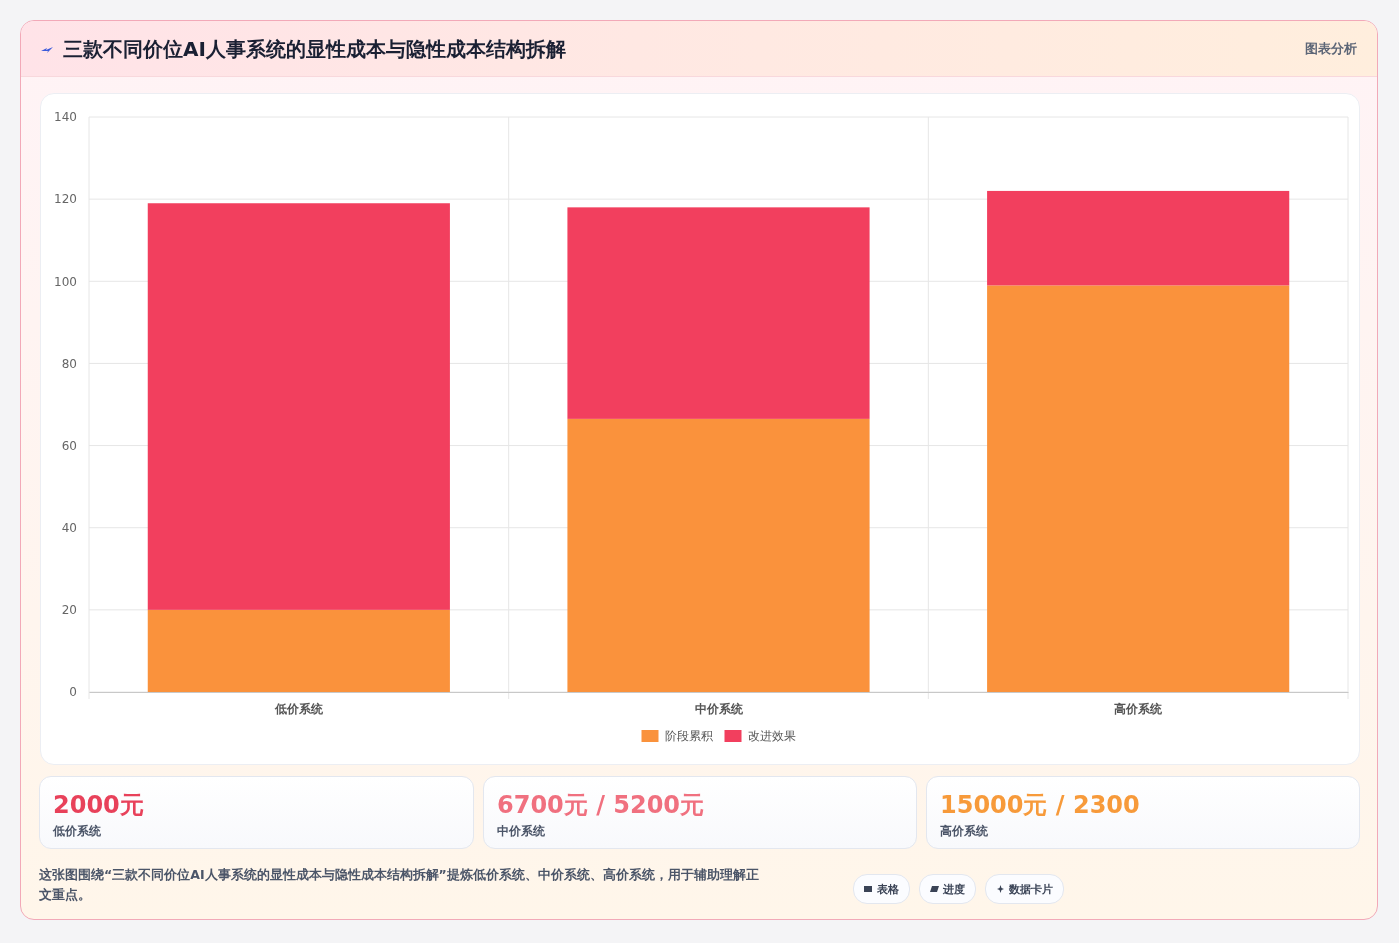 The image size is (1399, 943). Describe the element at coordinates (1331, 49) in the screenshot. I see `text: 图表分析` at that location.